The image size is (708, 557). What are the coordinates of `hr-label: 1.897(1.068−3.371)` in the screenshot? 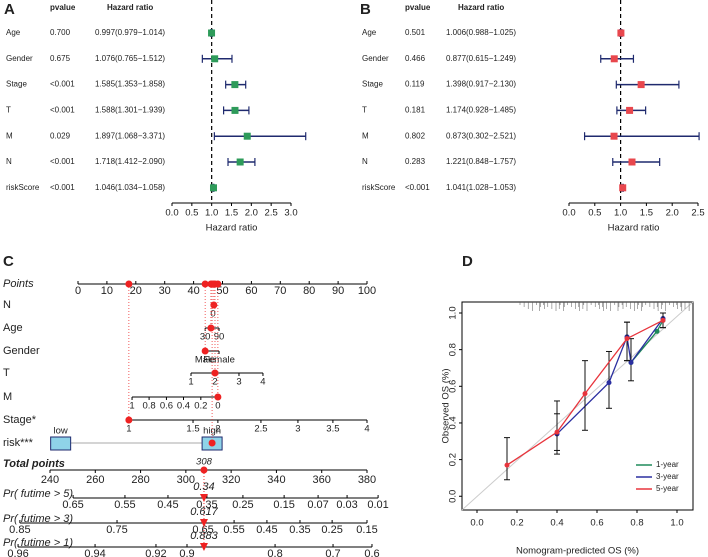 It's located at (130, 135).